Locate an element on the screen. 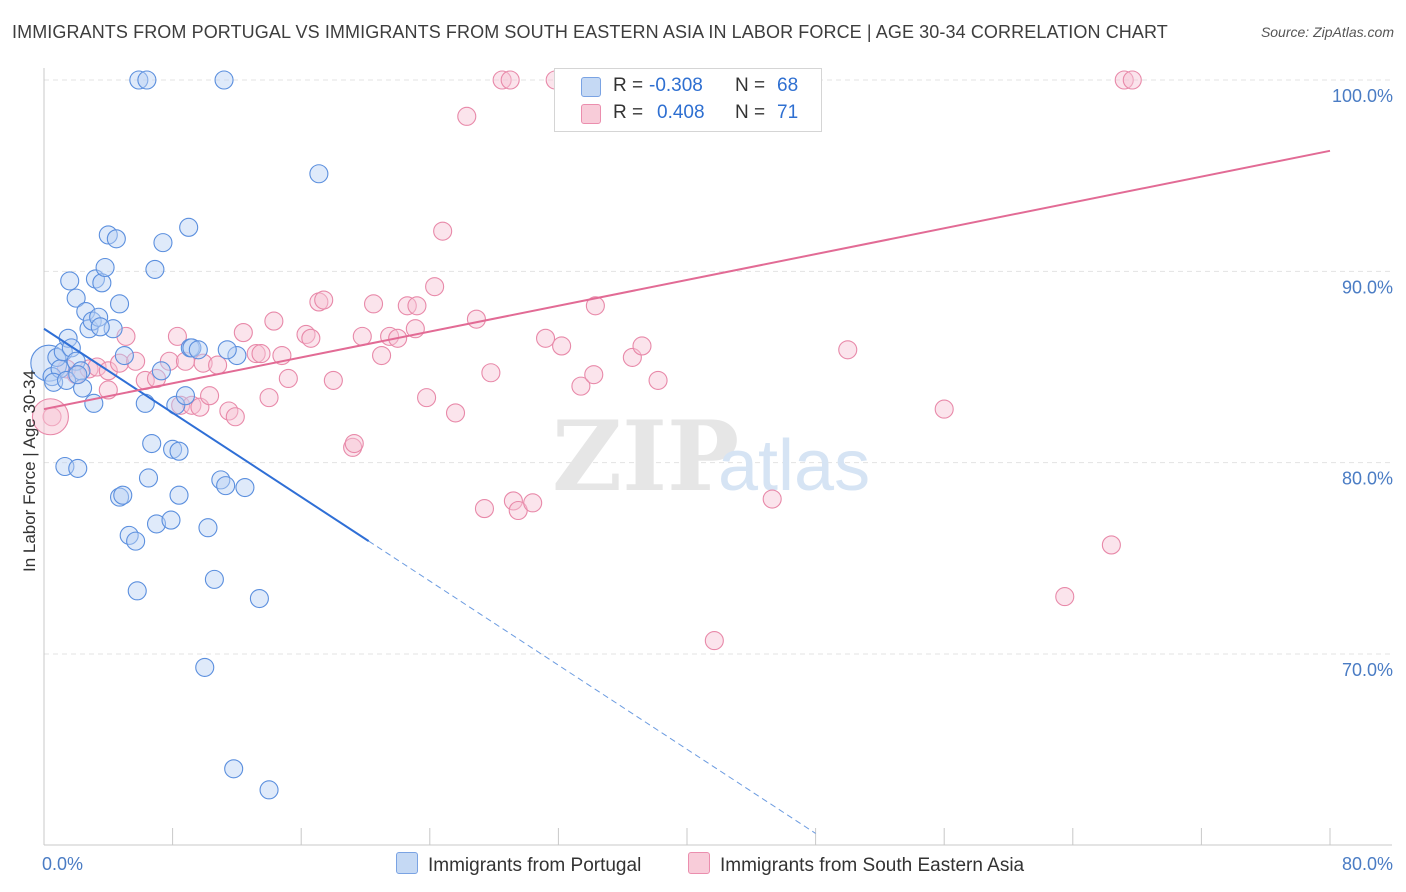  legend-r-value-pink: 0.408 is located at coordinates (681, 112).